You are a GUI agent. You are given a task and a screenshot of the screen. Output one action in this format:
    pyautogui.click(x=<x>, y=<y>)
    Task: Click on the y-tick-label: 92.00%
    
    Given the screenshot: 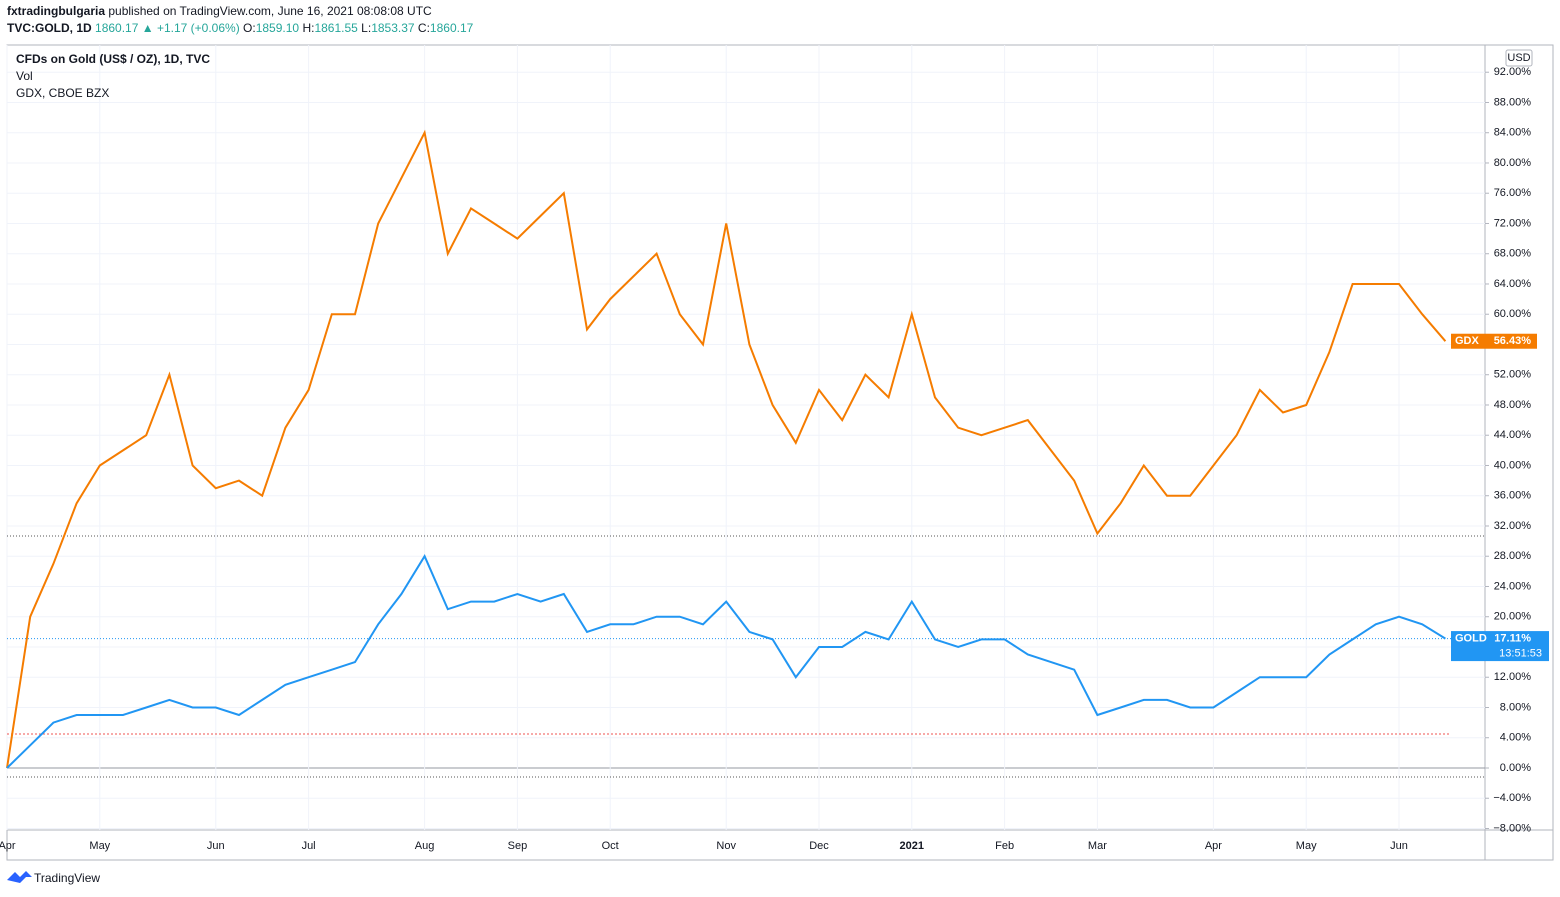 What is the action you would take?
    pyautogui.click(x=1513, y=72)
    